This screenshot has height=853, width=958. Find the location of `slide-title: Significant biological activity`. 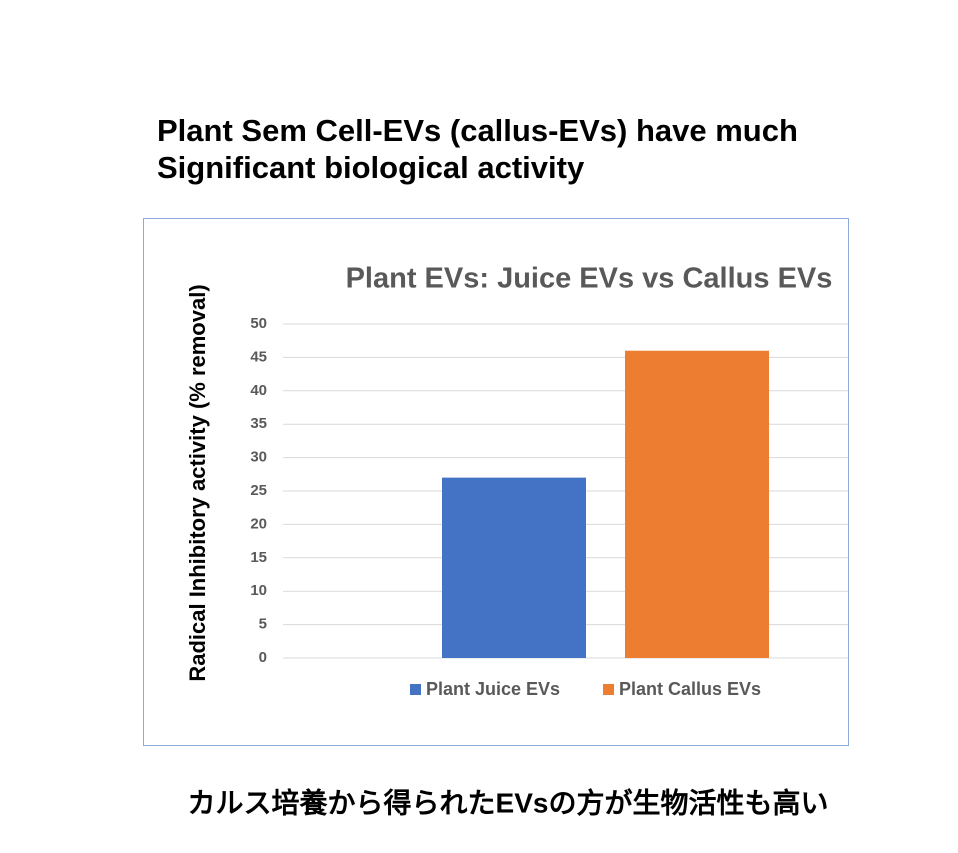

slide-title: Significant biological activity is located at coordinates (371, 167).